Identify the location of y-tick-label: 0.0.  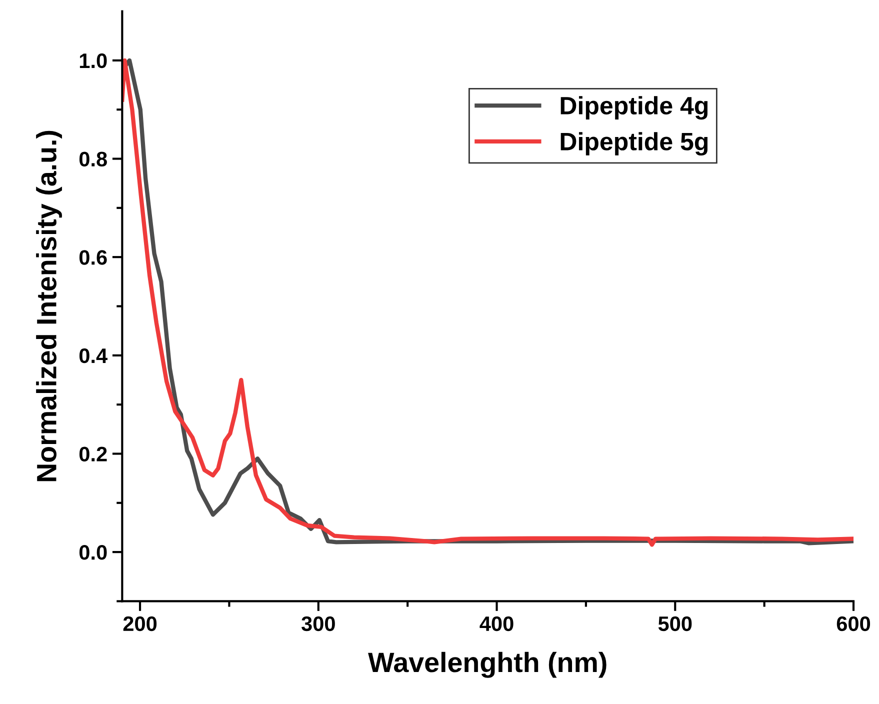
(93, 552).